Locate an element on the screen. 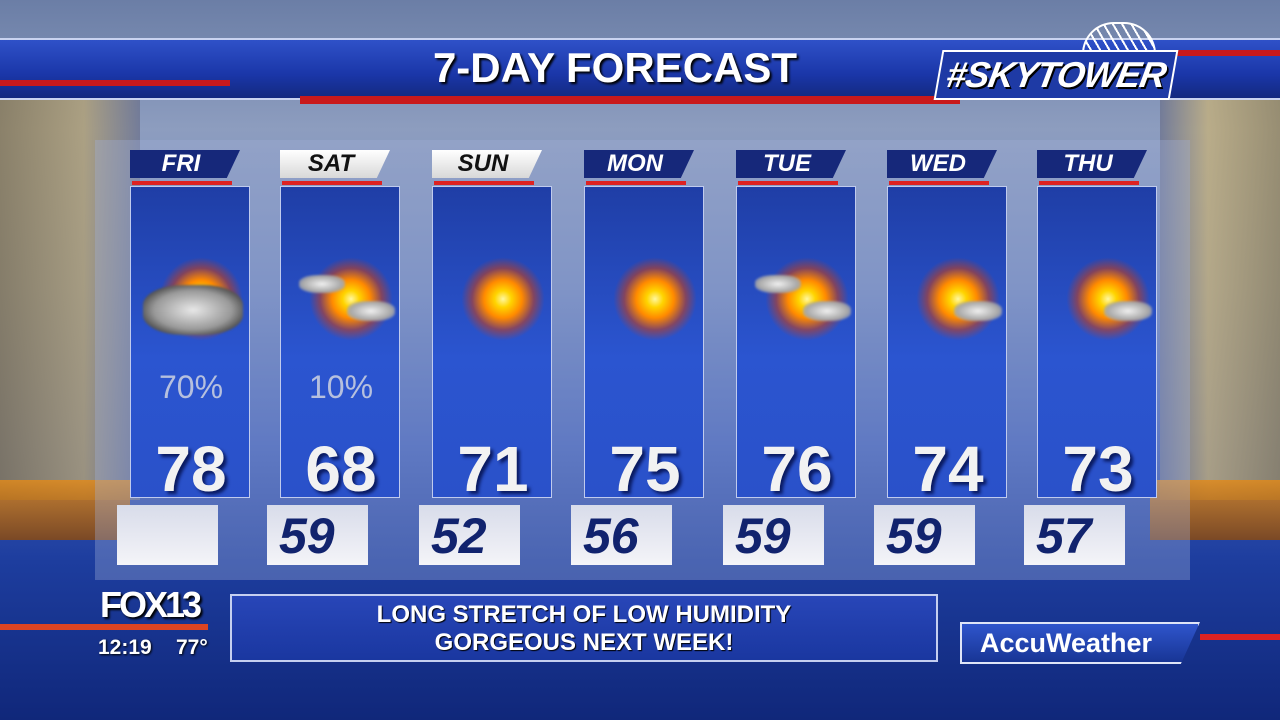 Image resolution: width=1280 pixels, height=720 pixels. low-temp is located at coordinates (167, 535).